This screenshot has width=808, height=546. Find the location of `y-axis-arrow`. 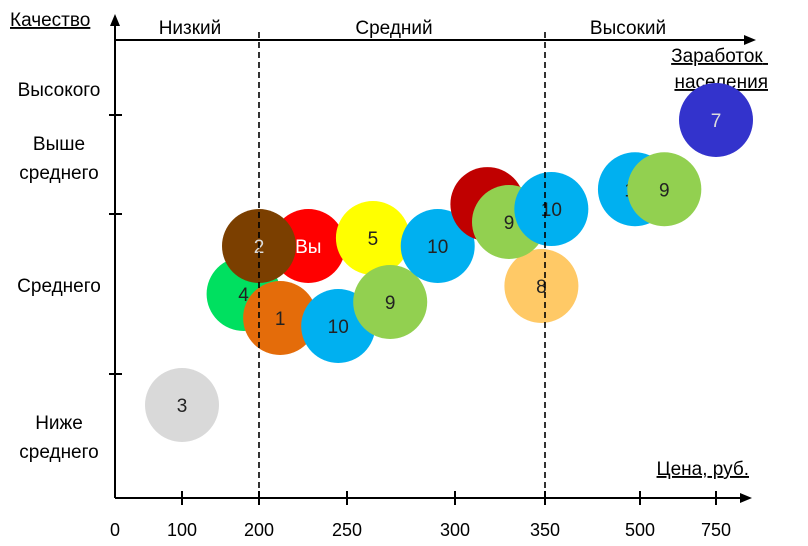

y-axis-arrow is located at coordinates (115, 20).